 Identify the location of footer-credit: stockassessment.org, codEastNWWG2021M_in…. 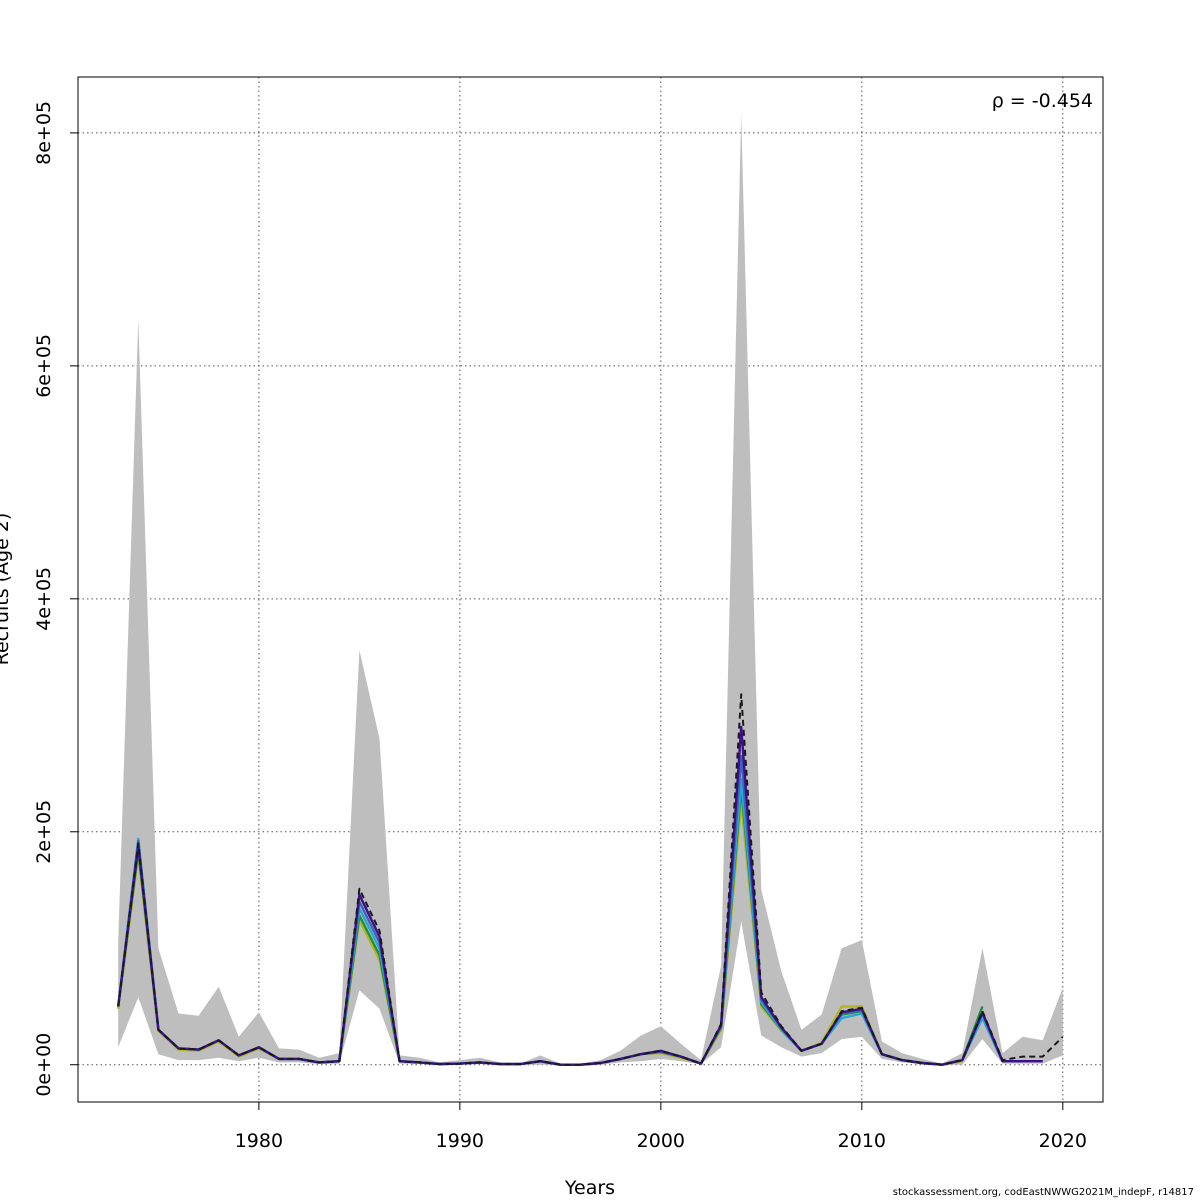
(1043, 1192).